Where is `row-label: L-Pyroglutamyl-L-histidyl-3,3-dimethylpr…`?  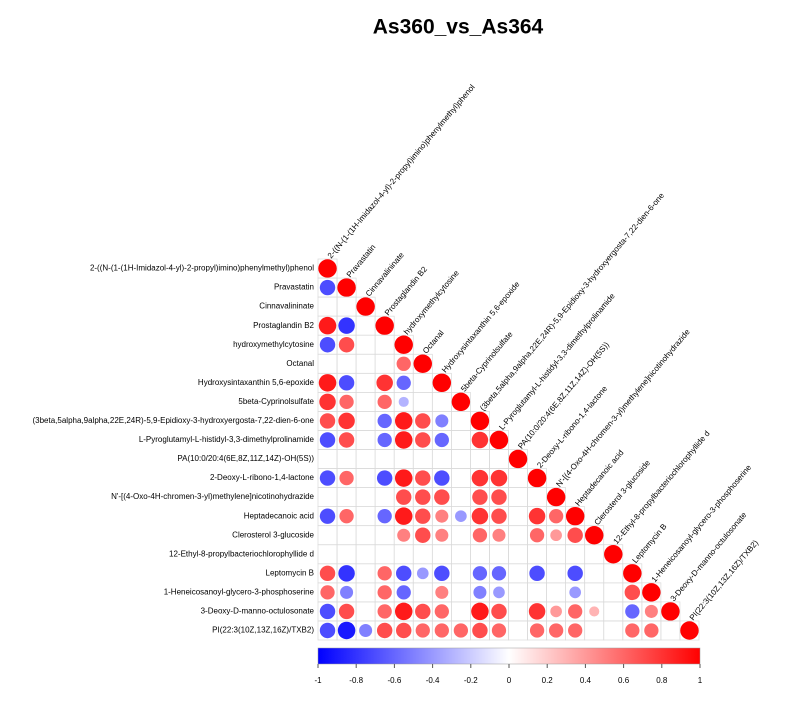
row-label: L-Pyroglutamyl-L-histidyl-3,3-dimethylpr… is located at coordinates (227, 439).